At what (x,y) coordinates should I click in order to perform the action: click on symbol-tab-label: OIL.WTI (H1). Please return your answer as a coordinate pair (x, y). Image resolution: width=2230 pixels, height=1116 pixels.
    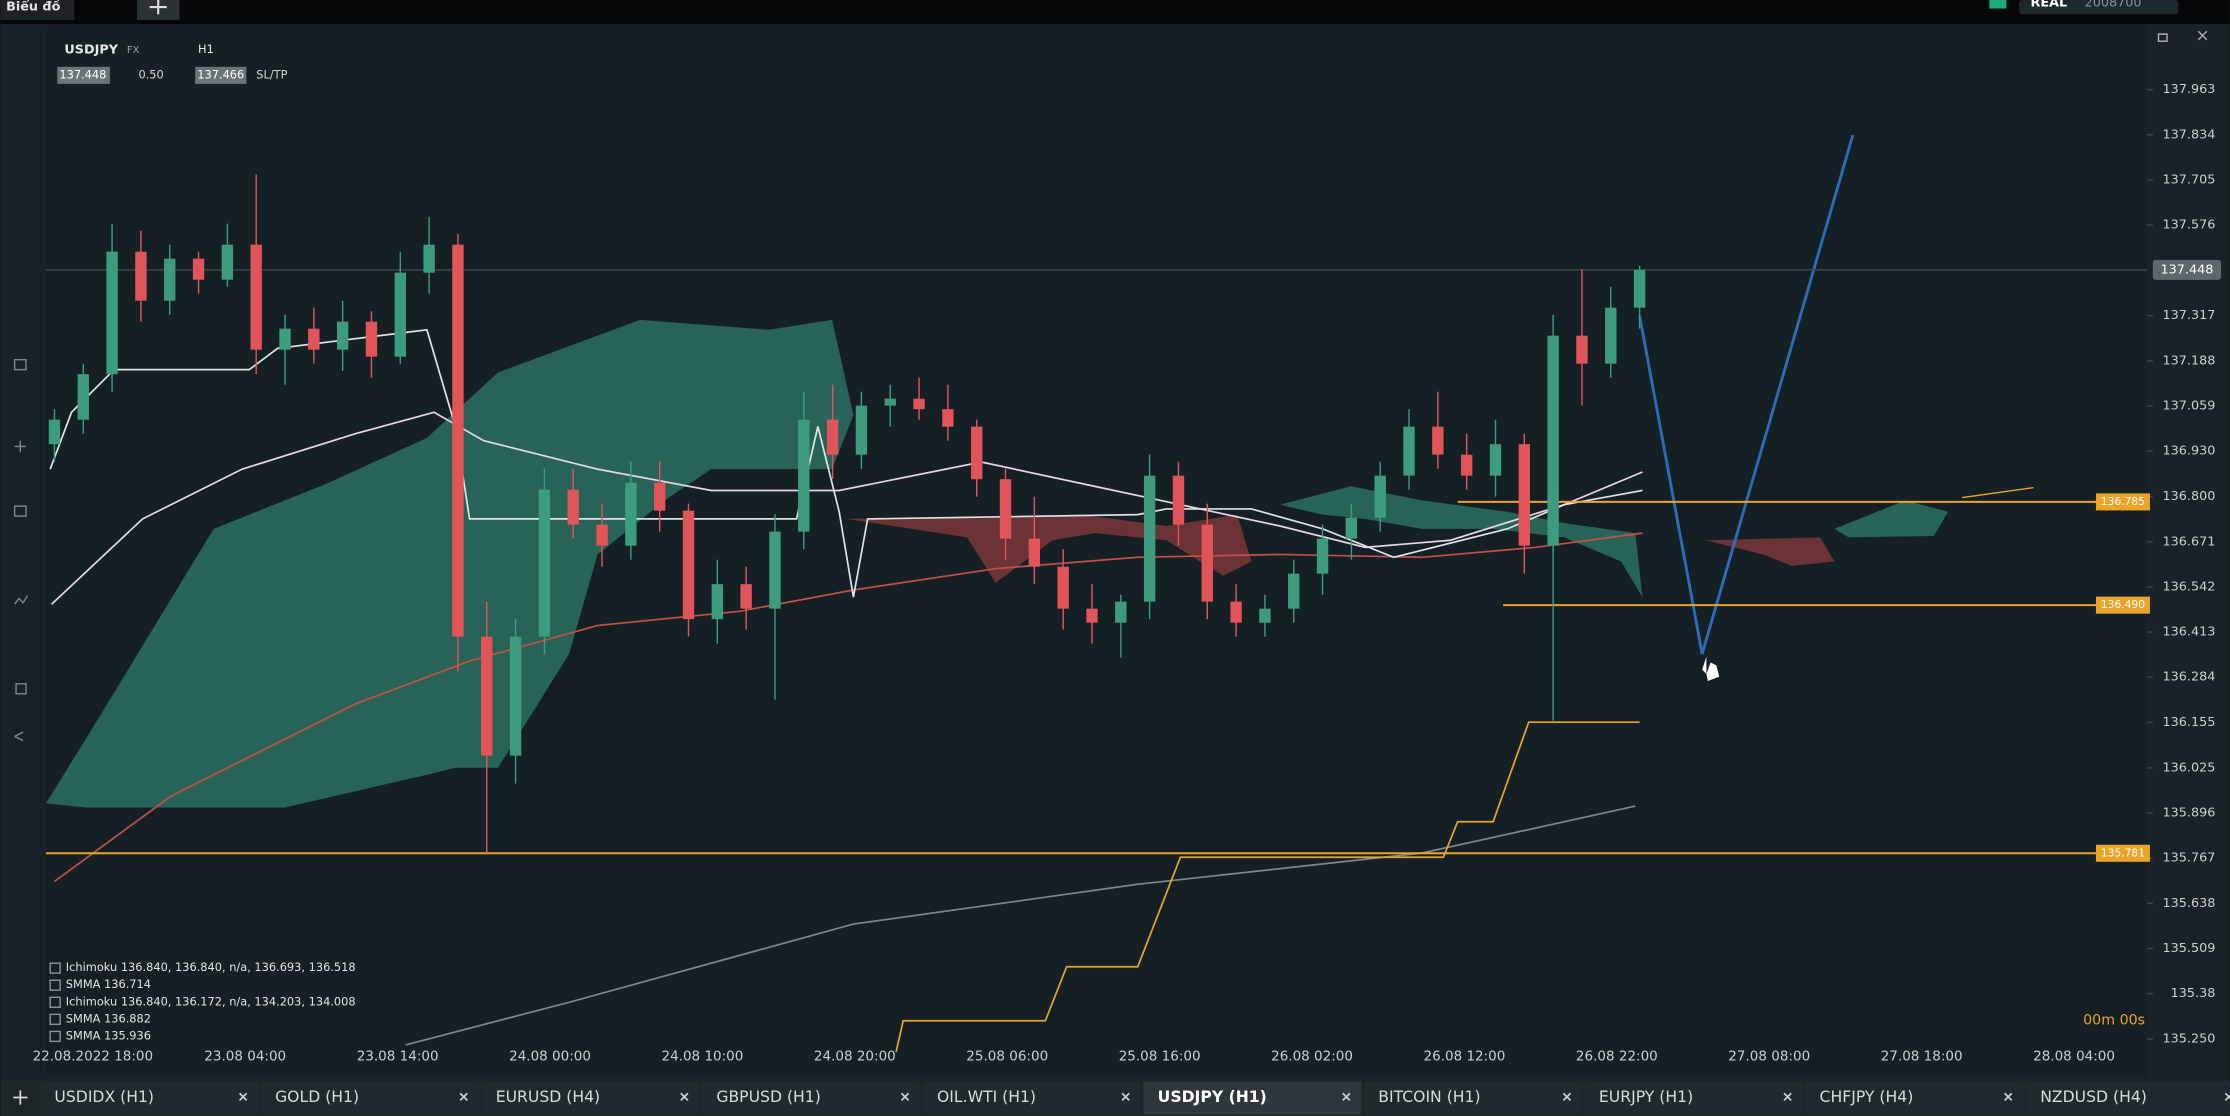
    Looking at the image, I should click on (986, 1096).